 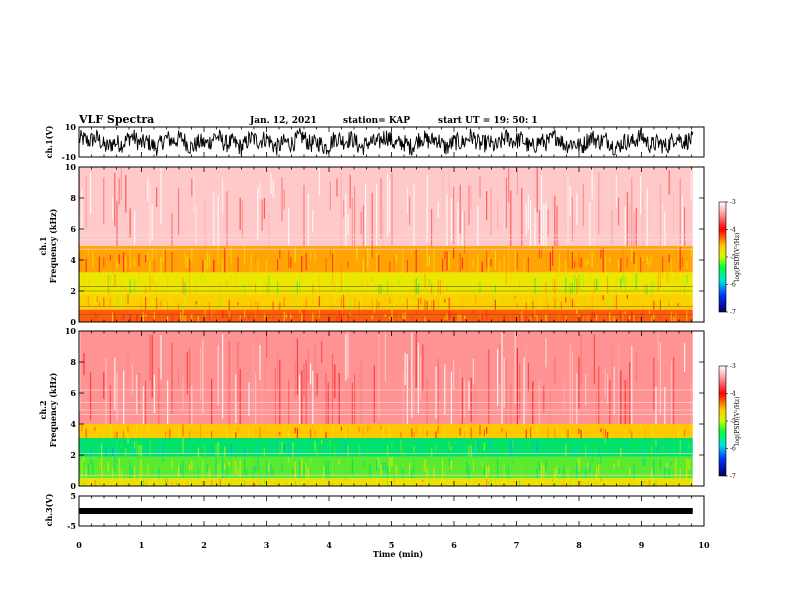 What do you see at coordinates (73, 229) in the screenshot?
I see `y-tick-label: 6` at bounding box center [73, 229].